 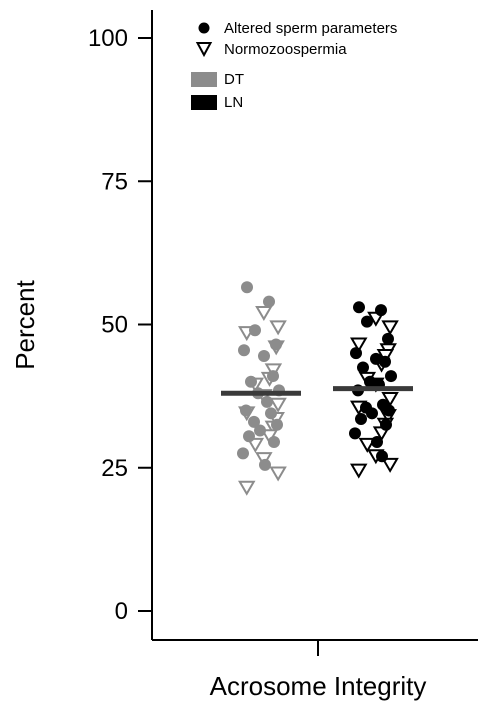 I want to click on legend-label-ln: LN, so click(x=233, y=102).